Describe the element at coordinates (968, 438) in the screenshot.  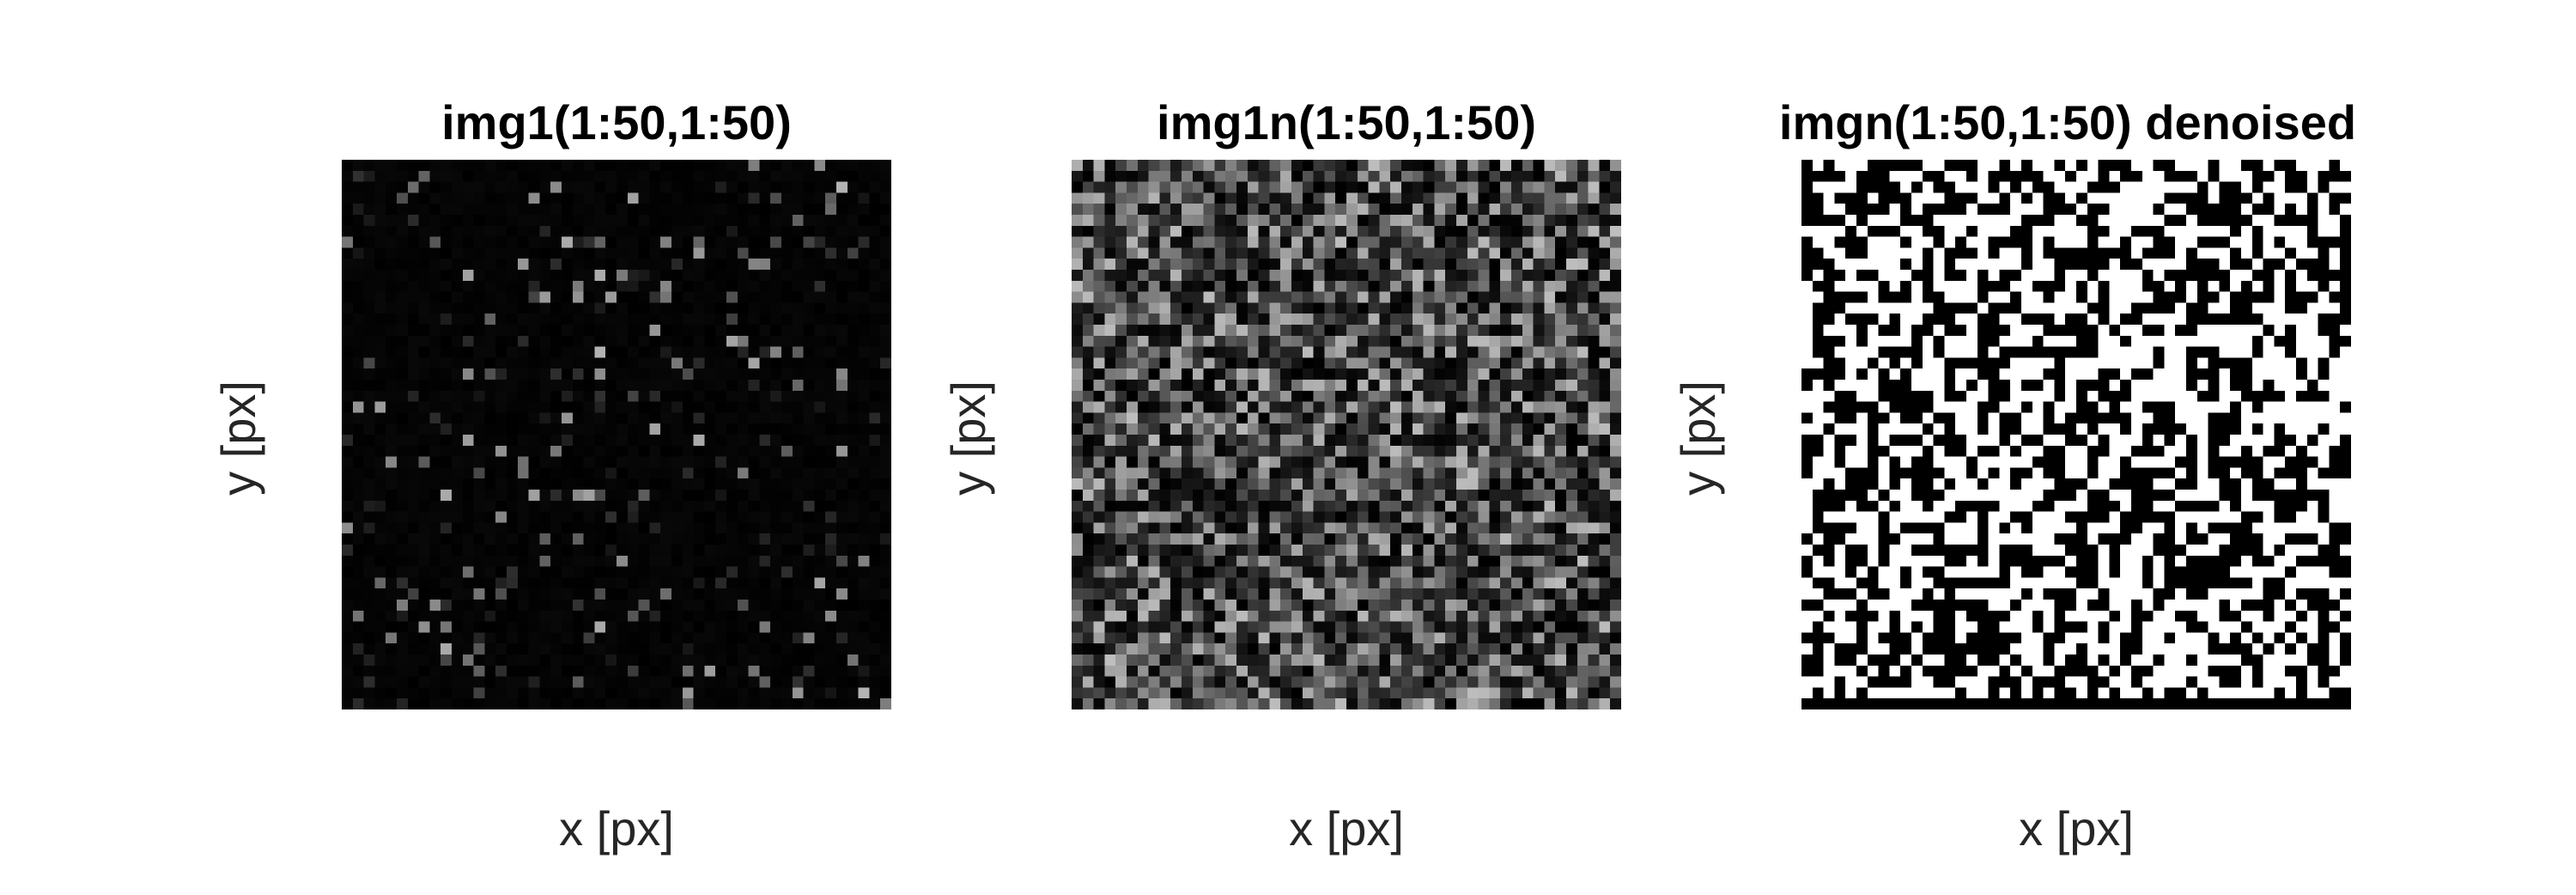
I see `subplot-2-ylabel: y [px]` at that location.